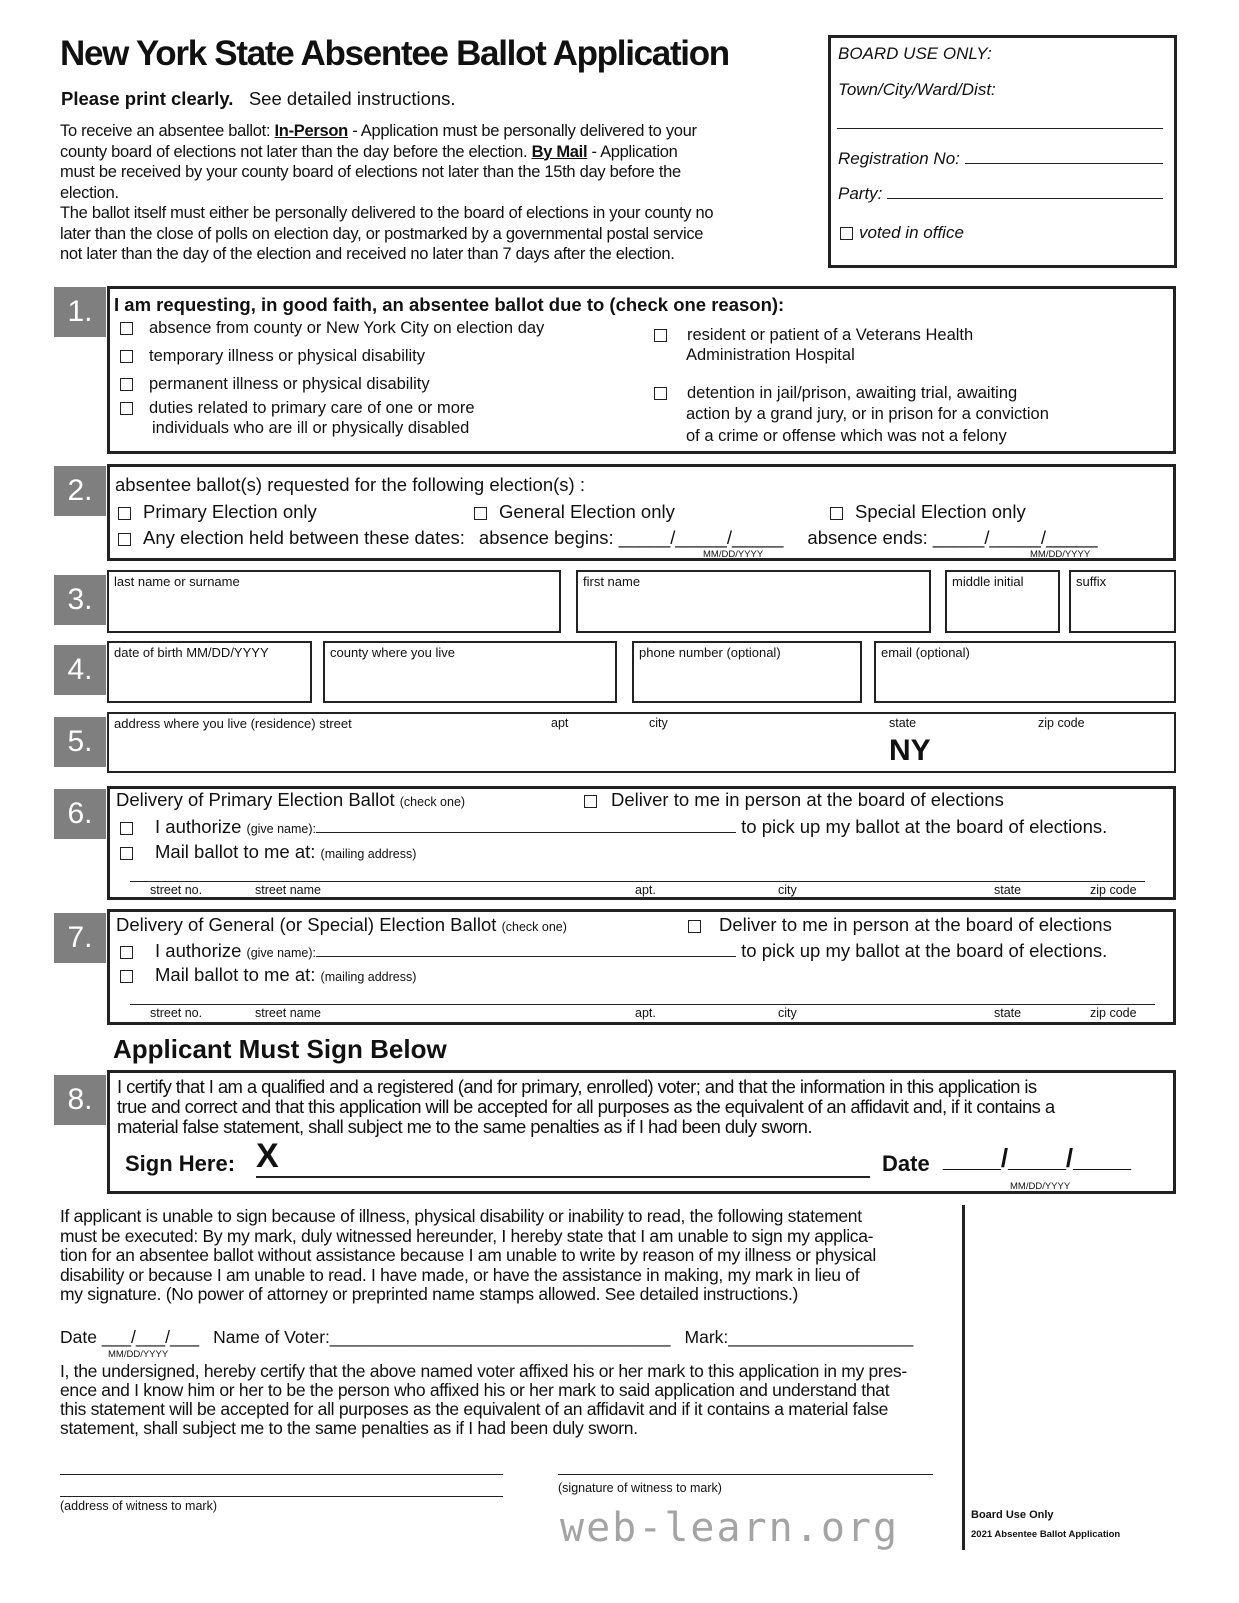 The width and height of the screenshot is (1239, 1603). What do you see at coordinates (289, 384) in the screenshot?
I see `reason-label: permanent illness or physical disability` at bounding box center [289, 384].